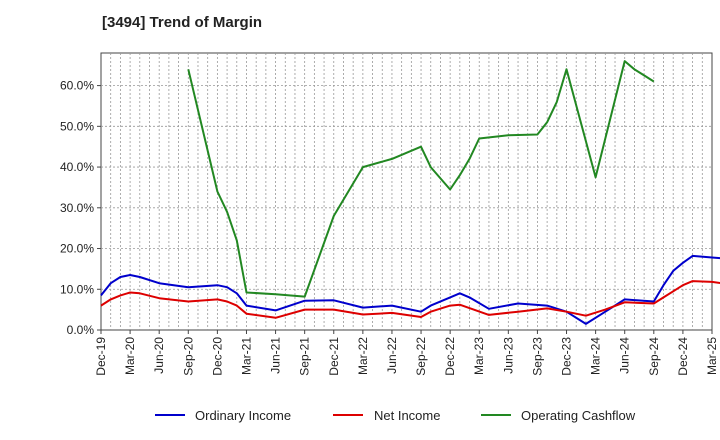 The image size is (720, 440). I want to click on x-tick-label: Mar-20, so click(130, 356).